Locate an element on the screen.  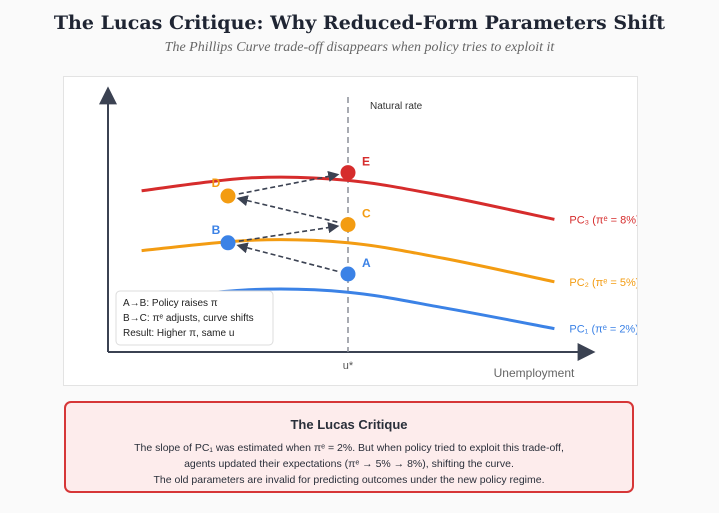
point-label-a: A is located at coordinates (366, 263).